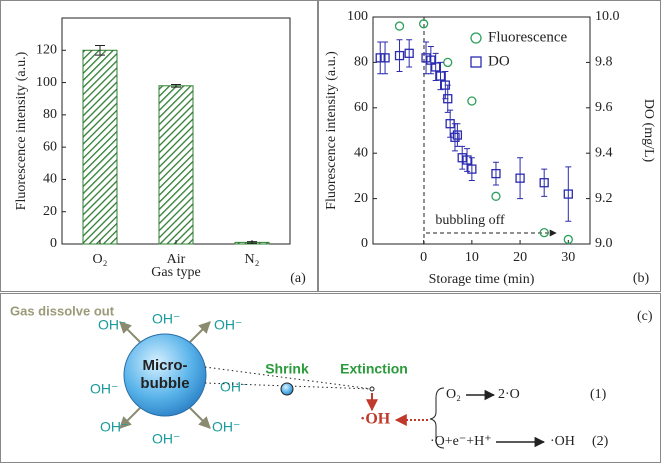 Image resolution: width=661 pixels, height=463 pixels. What do you see at coordinates (509, 394) in the screenshot?
I see `reaction-1: 2·O` at bounding box center [509, 394].